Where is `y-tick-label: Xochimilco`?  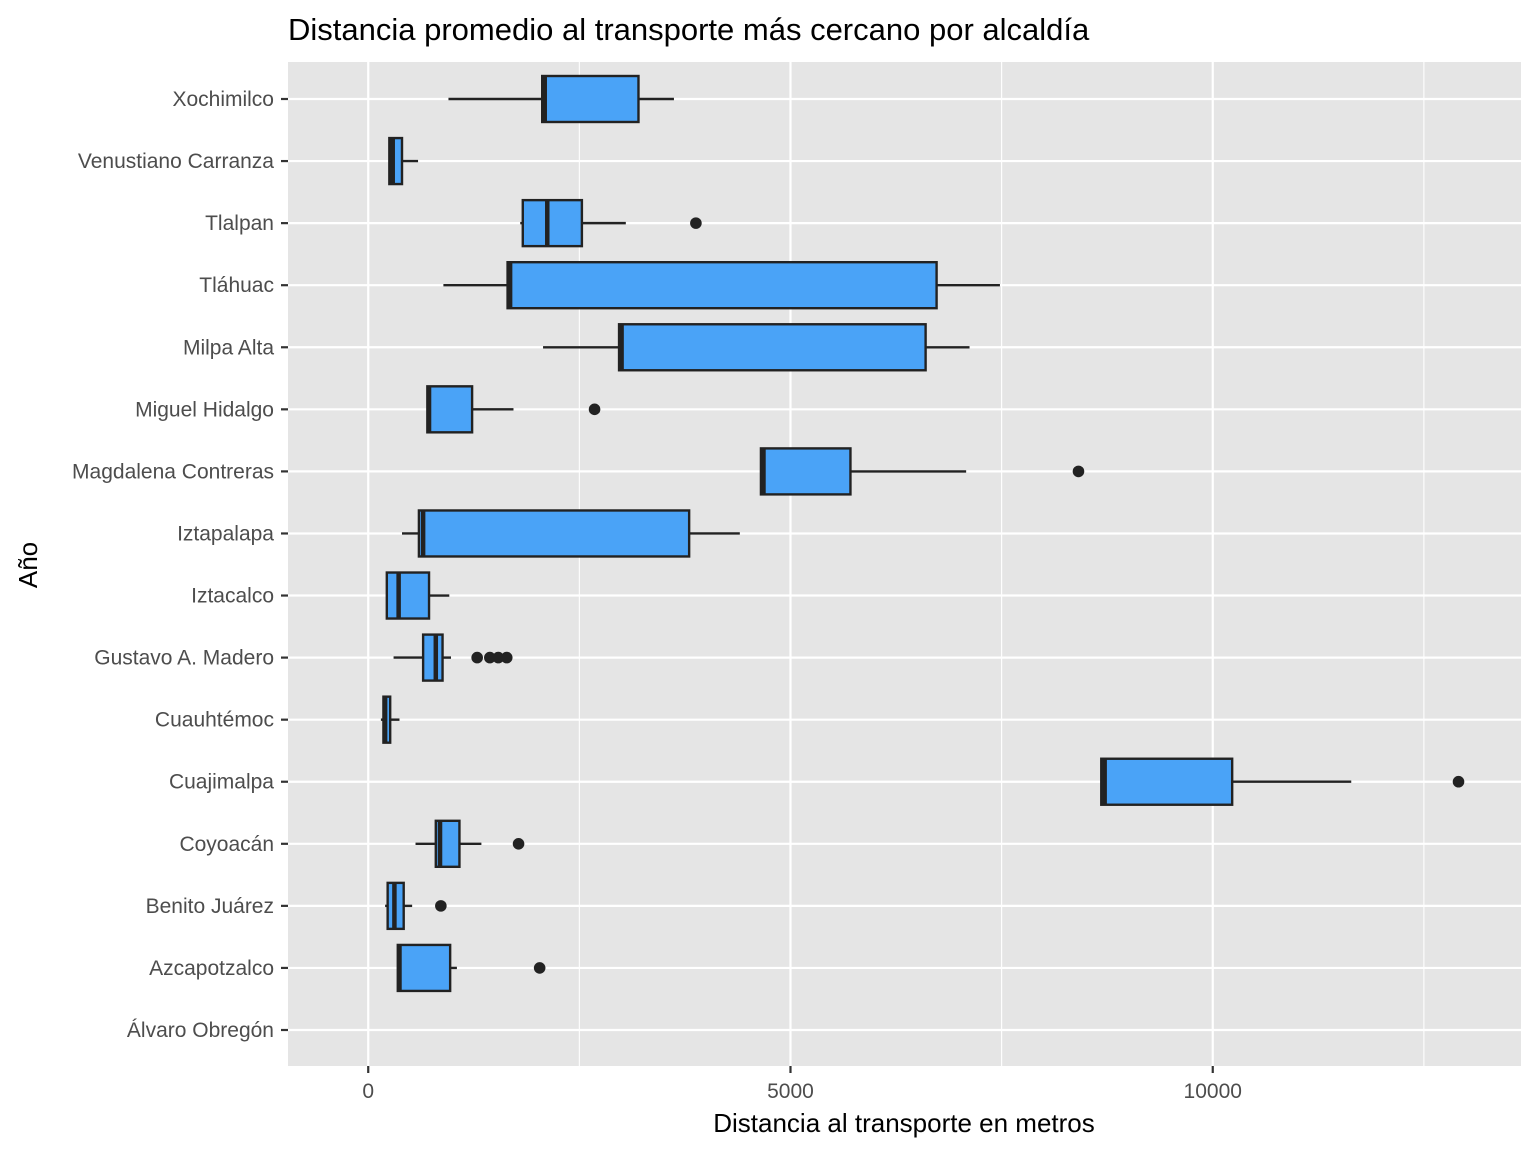 y-tick-label: Xochimilco is located at coordinates (223, 99).